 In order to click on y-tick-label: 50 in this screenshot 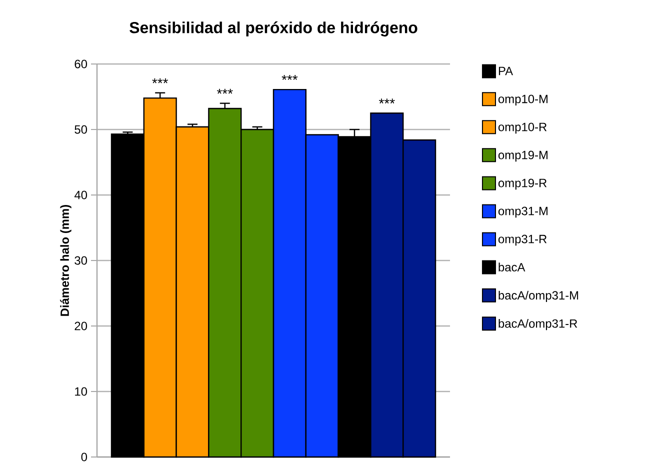, I will do `click(81, 129)`.